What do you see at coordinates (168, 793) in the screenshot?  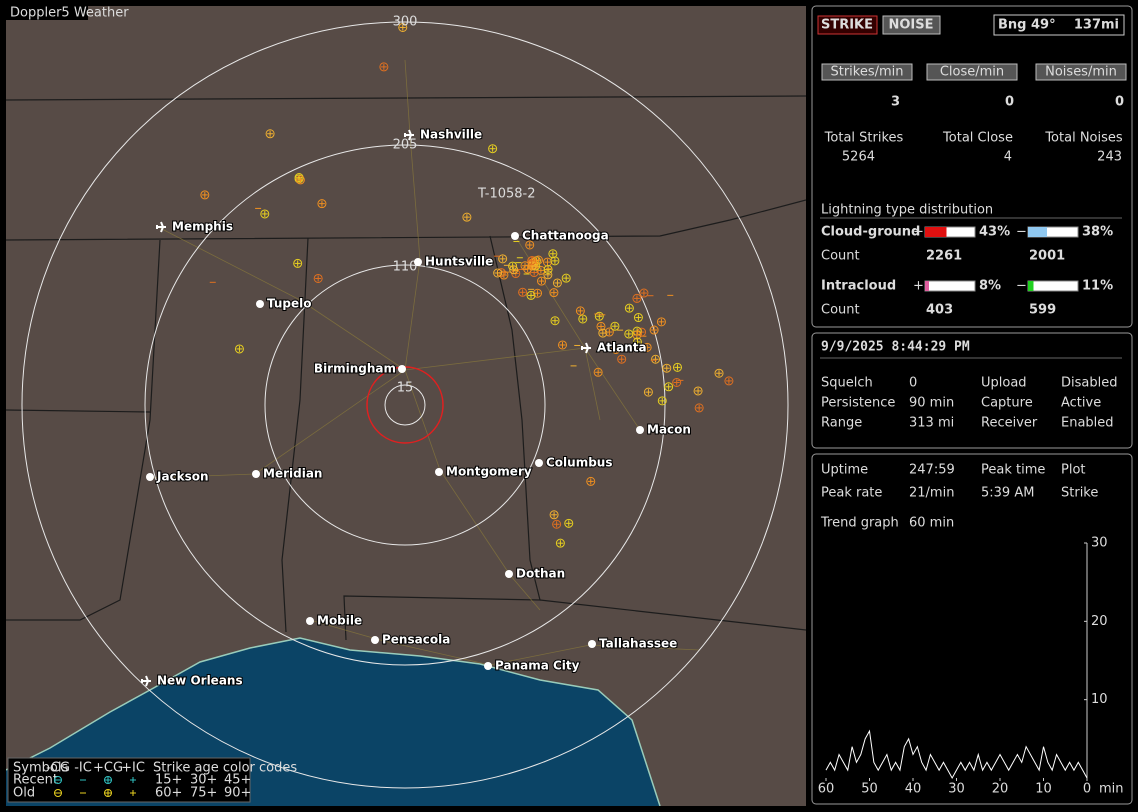 I see `legend-age: 60+` at bounding box center [168, 793].